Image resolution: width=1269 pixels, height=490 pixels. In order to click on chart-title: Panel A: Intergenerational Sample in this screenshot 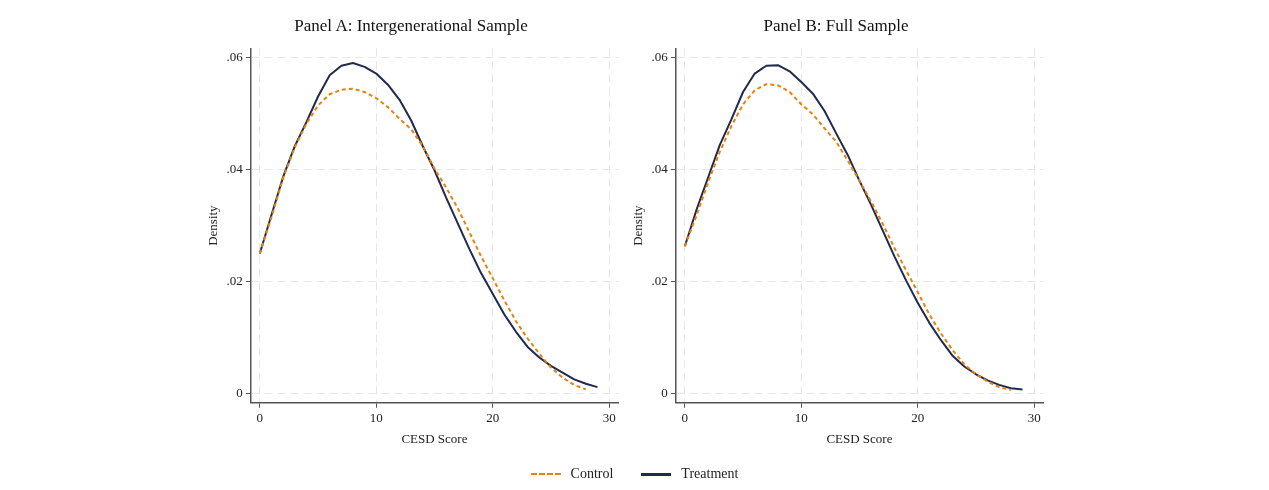, I will do `click(411, 25)`.